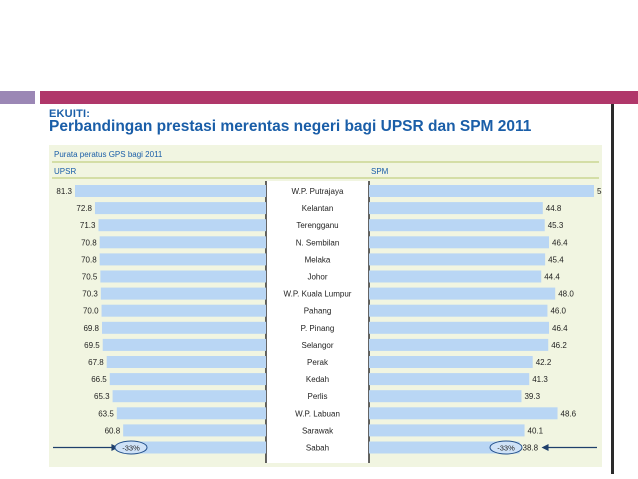 The width and height of the screenshot is (638, 479). Describe the element at coordinates (318, 191) in the screenshot. I see `category-label: W.P. Putrajaya` at that location.